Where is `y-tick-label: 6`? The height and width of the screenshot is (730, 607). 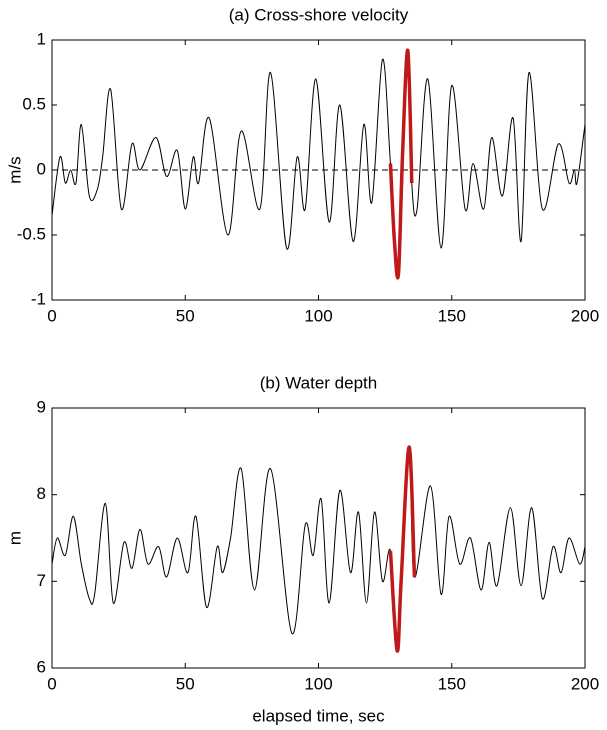
y-tick-label: 6 is located at coordinates (41, 666).